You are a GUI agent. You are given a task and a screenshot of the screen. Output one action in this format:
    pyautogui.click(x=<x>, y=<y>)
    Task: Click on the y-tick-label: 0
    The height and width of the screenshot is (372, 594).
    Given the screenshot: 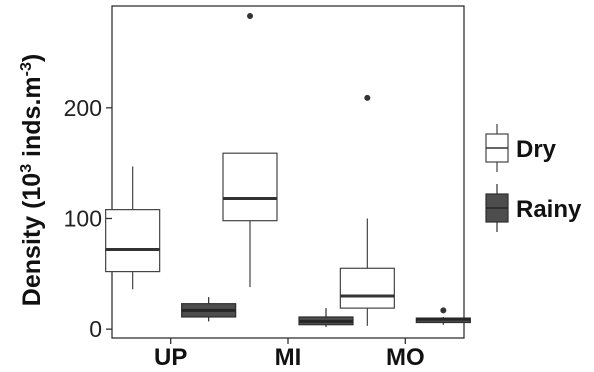 What is the action you would take?
    pyautogui.click(x=95, y=329)
    